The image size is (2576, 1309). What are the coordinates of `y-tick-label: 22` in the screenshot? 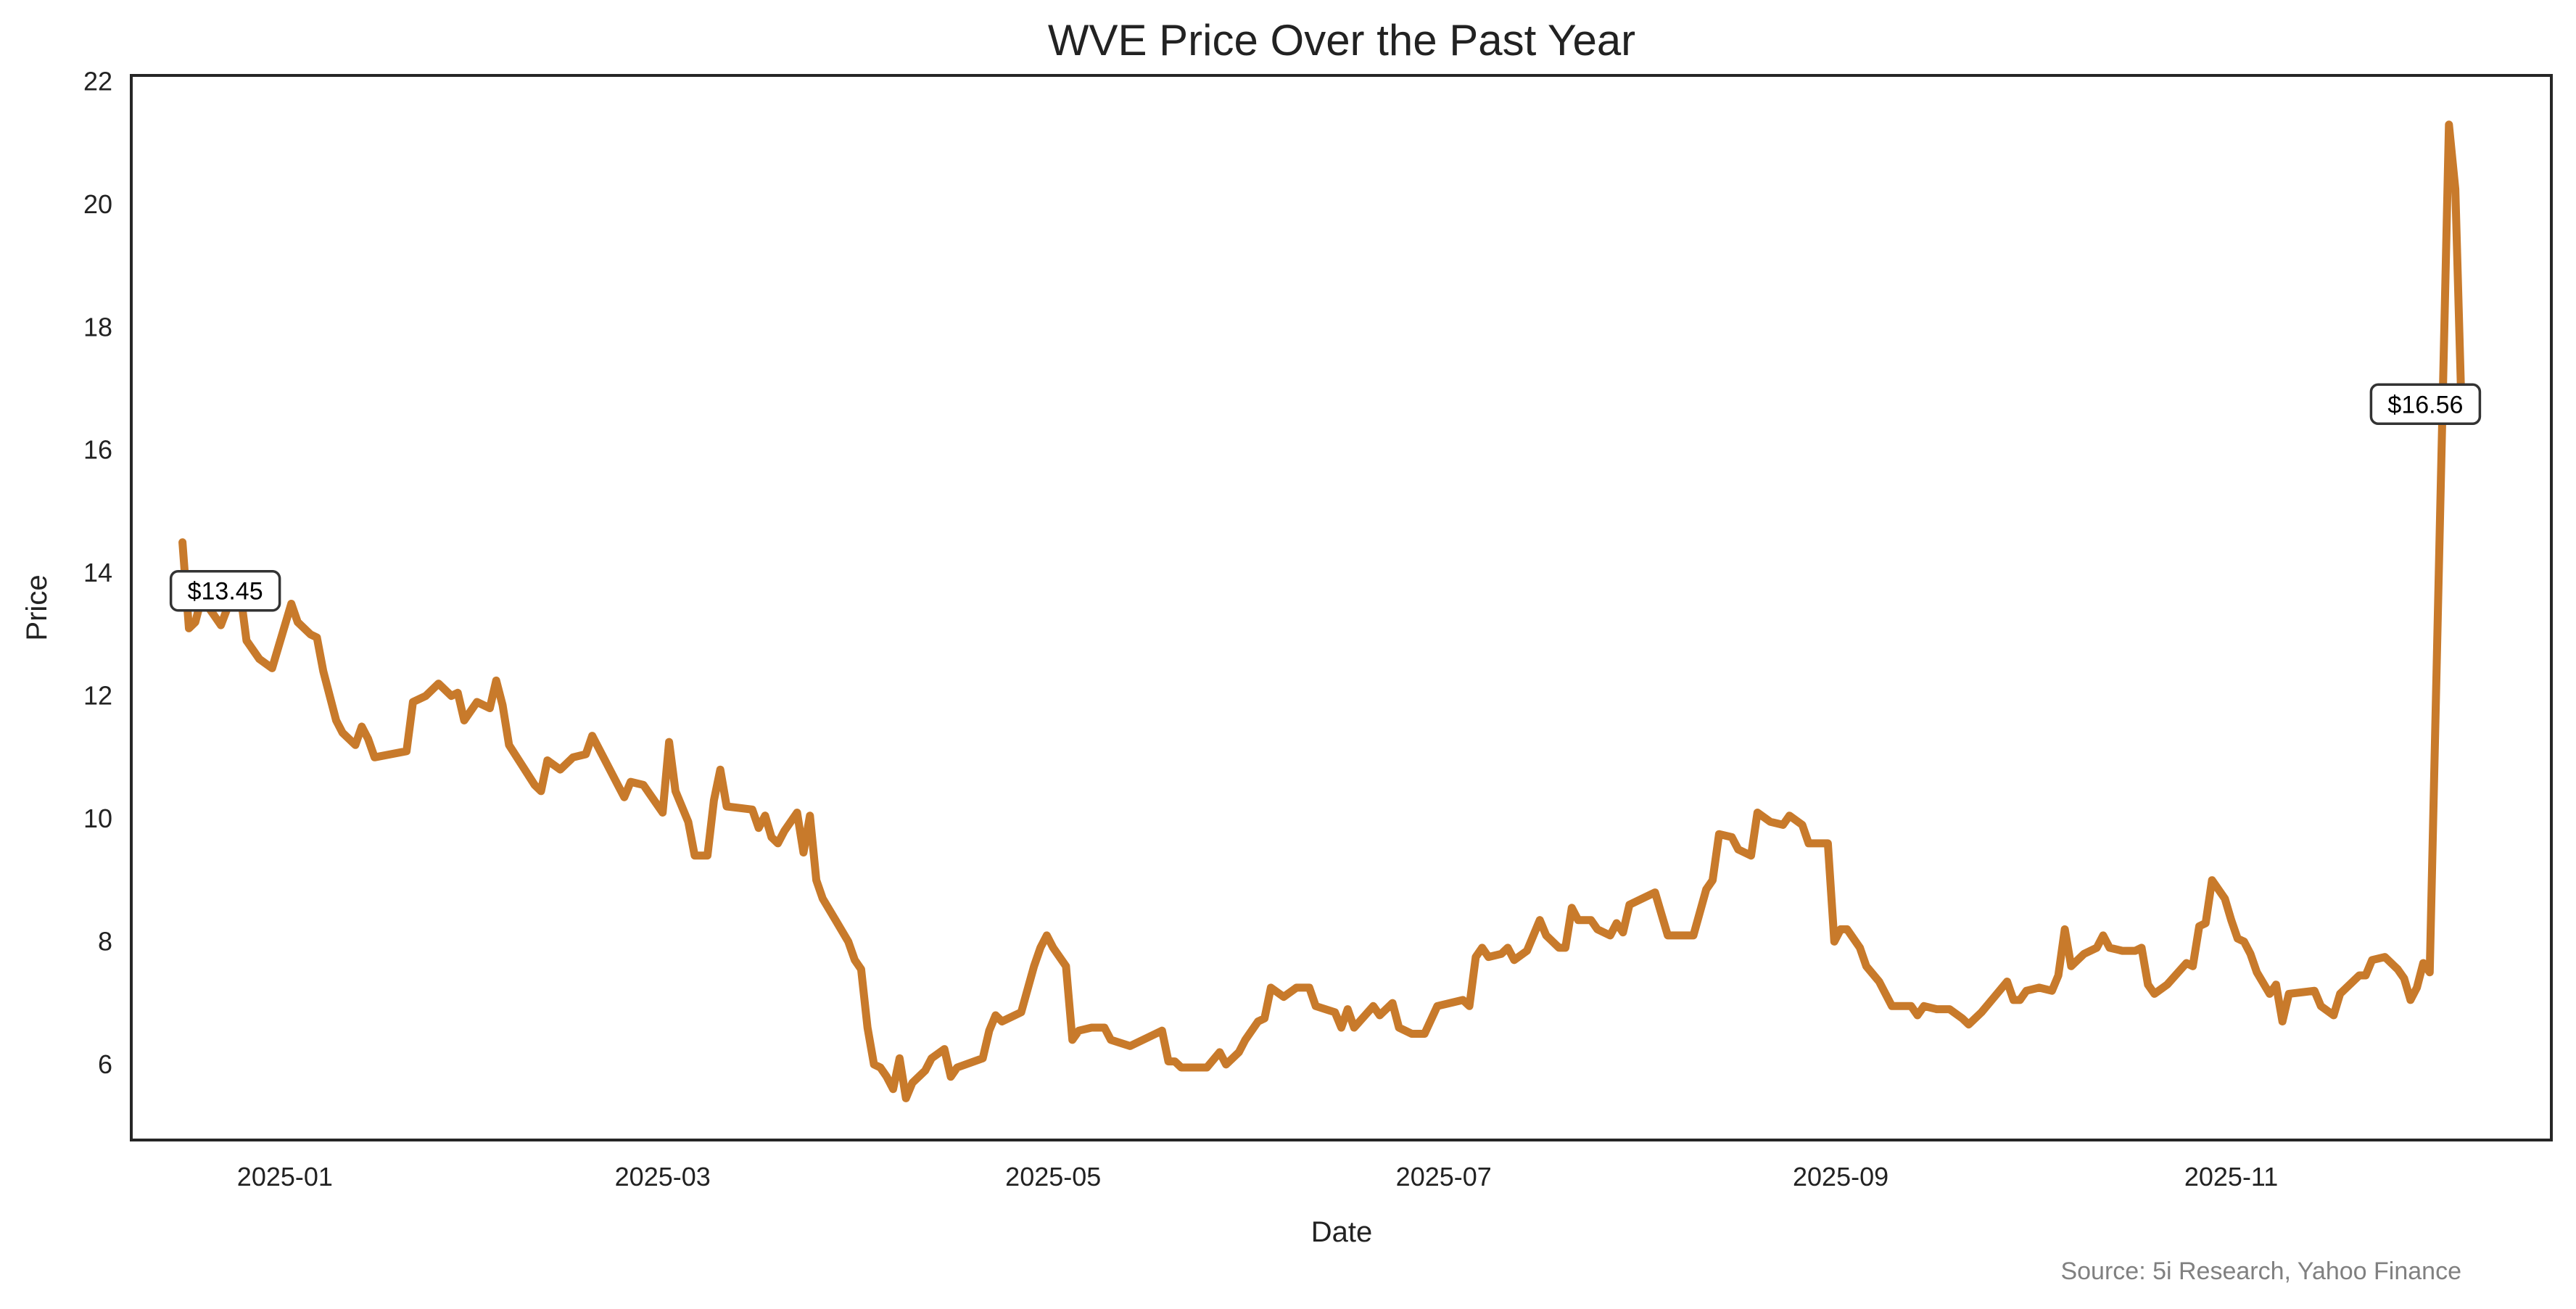 It's located at (97, 81).